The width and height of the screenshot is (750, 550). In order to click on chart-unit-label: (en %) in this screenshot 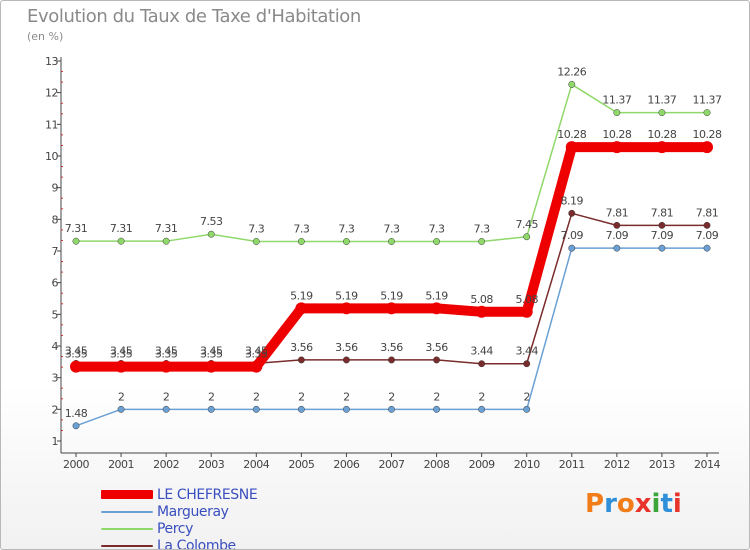, I will do `click(45, 36)`.